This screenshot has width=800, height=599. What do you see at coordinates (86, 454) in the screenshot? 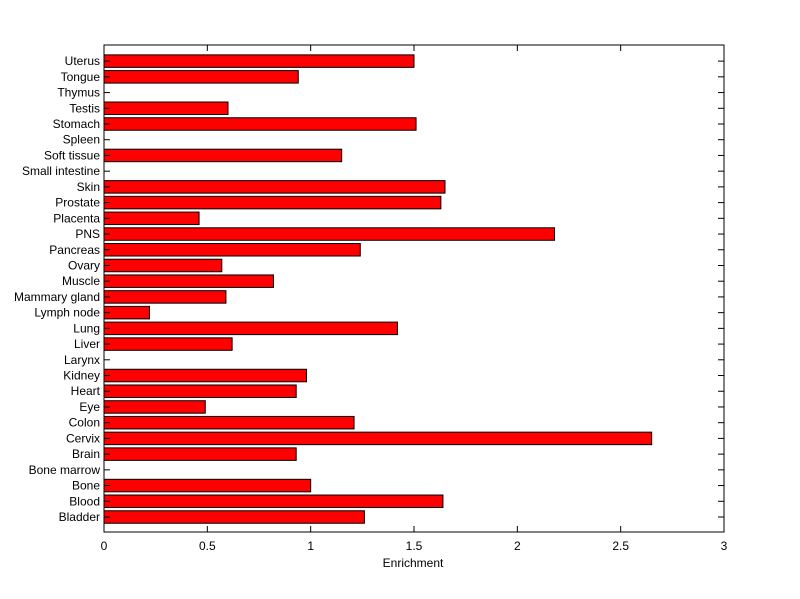
I see `y-tick-label: Brain` at bounding box center [86, 454].